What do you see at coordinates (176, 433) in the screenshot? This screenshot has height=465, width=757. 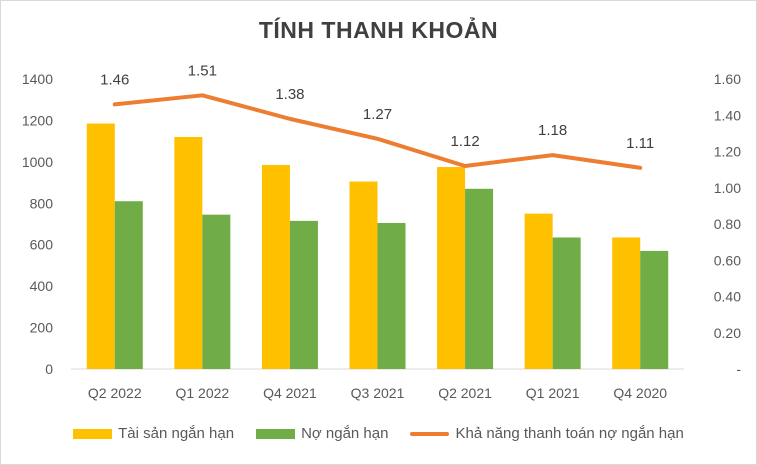 I see `legend-label-current-assets: Tài sản ngắn hạn` at bounding box center [176, 433].